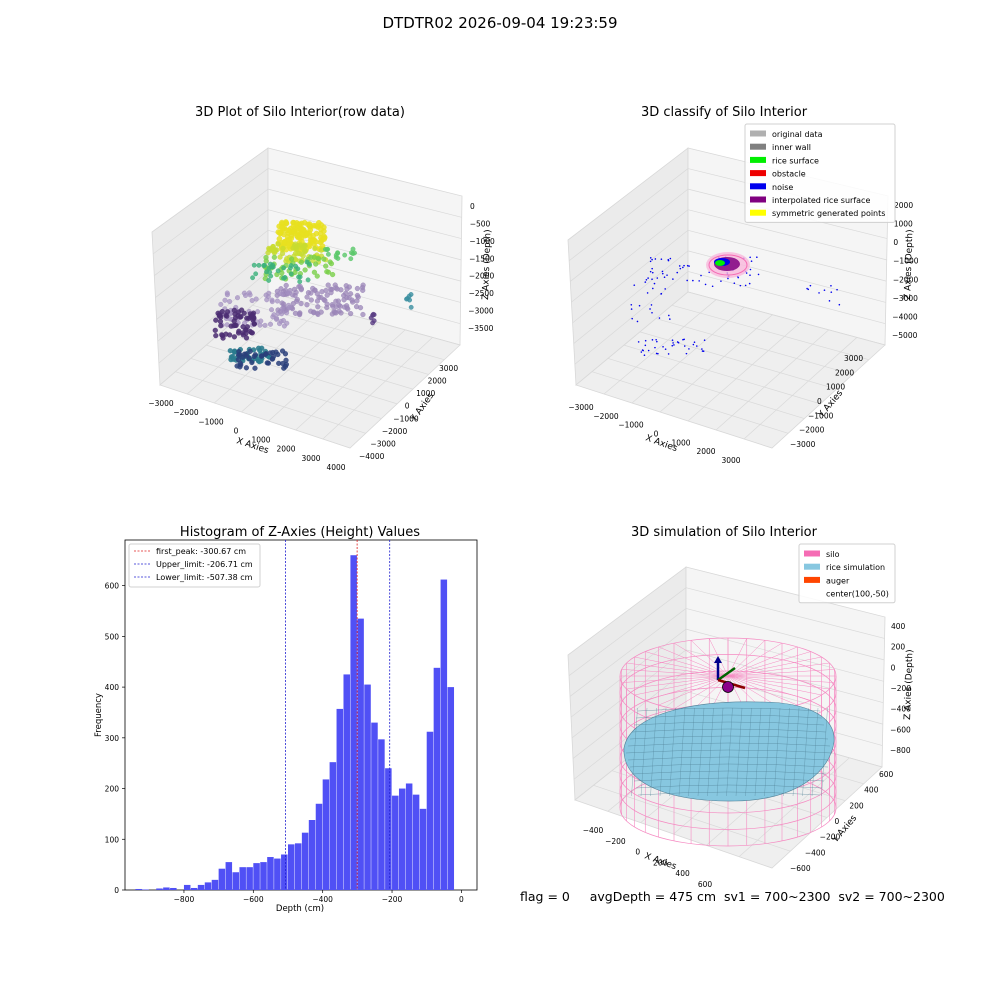 The height and width of the screenshot is (1000, 1000). What do you see at coordinates (186, 412) in the screenshot?
I see `raw-x-tick-label: −2000` at bounding box center [186, 412].